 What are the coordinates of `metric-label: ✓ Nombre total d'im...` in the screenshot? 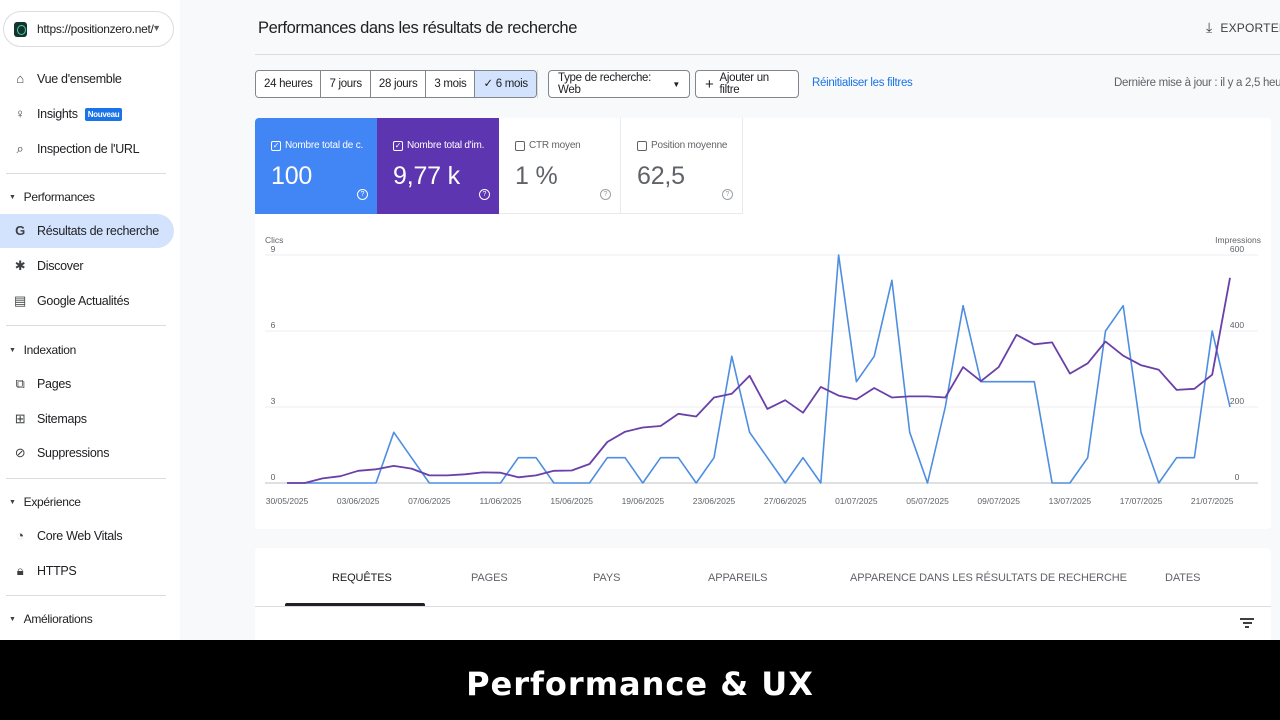 It's located at (439, 145).